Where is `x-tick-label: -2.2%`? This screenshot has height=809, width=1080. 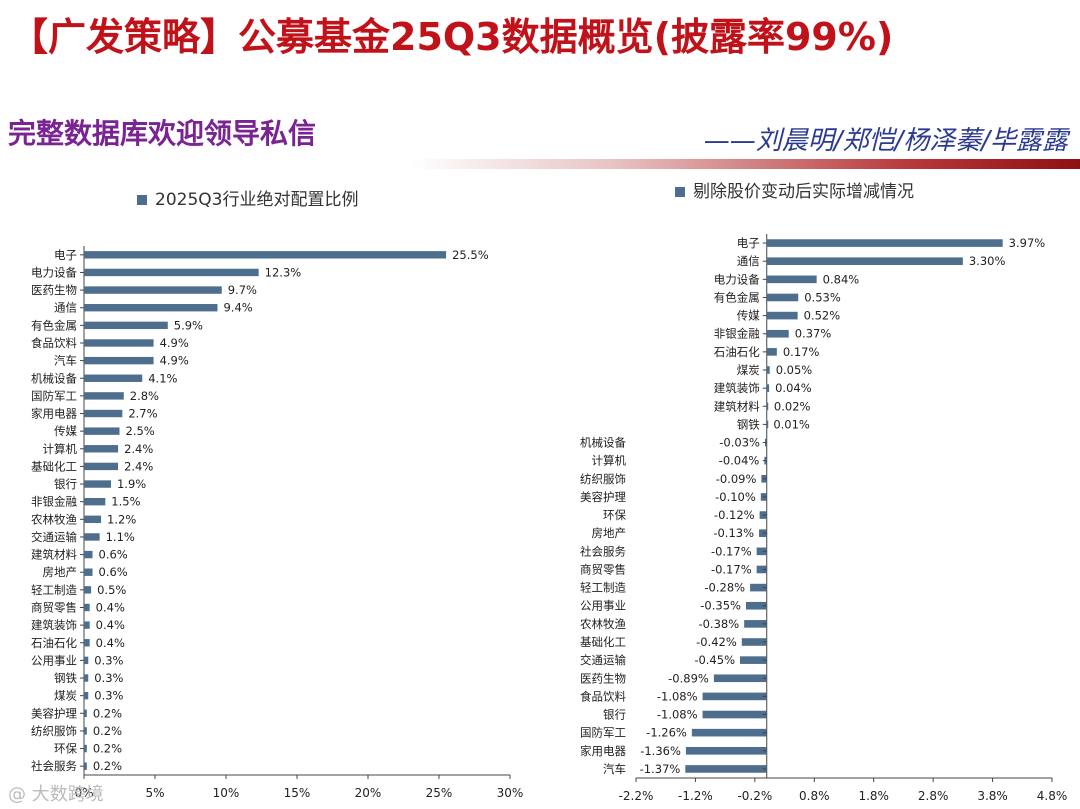 x-tick-label: -2.2% is located at coordinates (636, 796).